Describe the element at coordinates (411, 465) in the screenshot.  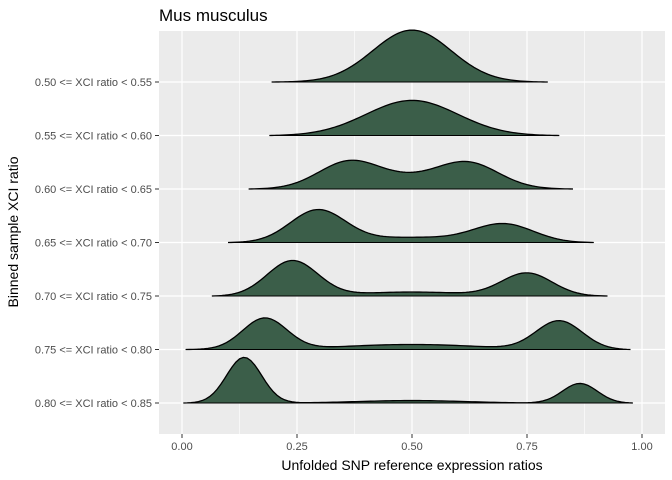
I see `x-axis-title: Unfolded SNP reference expression ratios` at that location.